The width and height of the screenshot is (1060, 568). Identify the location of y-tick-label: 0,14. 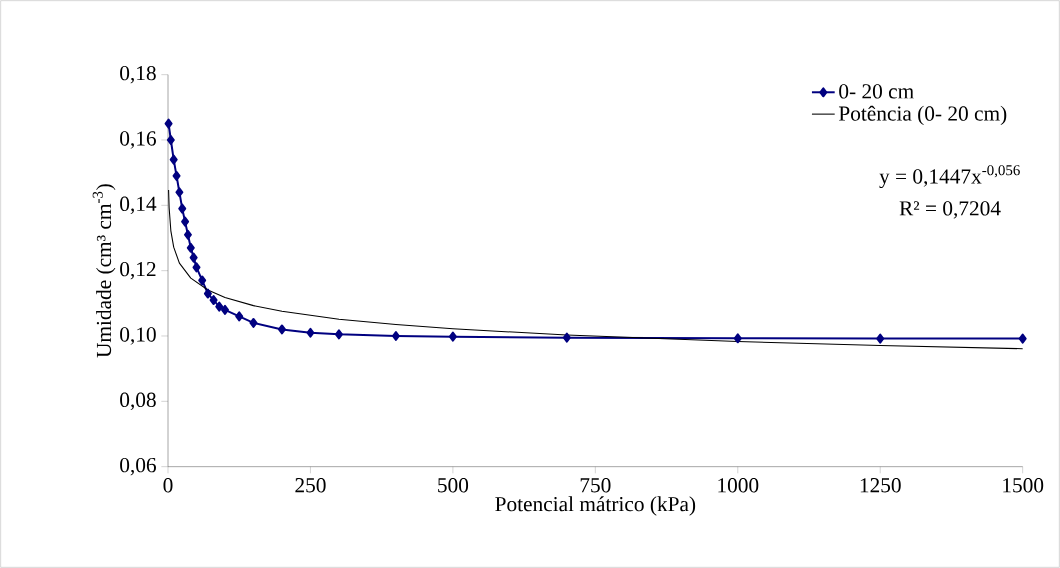
(138, 205).